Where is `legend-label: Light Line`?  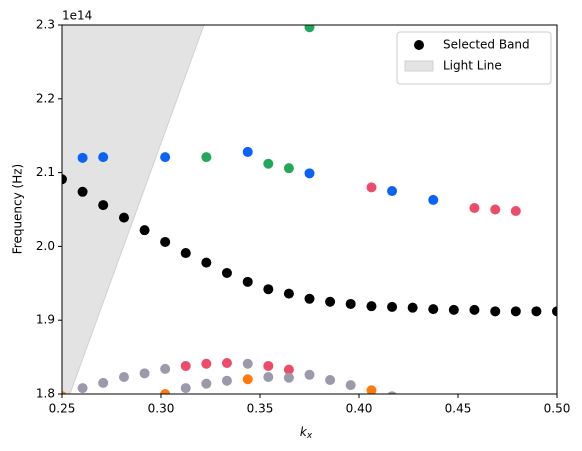
legend-label: Light Line is located at coordinates (472, 66).